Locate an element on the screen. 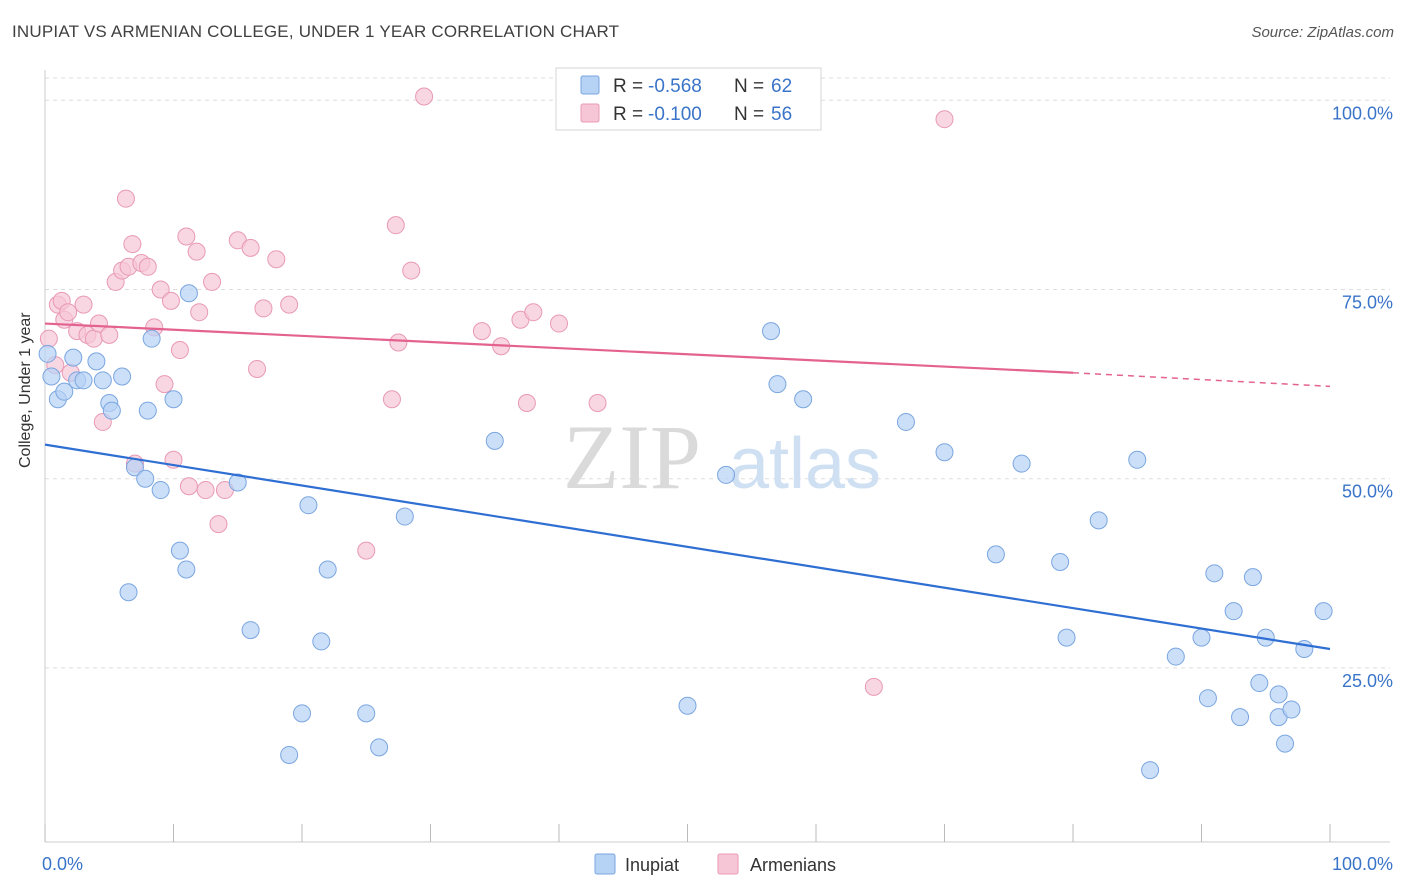 The image size is (1406, 892). watermark-zip: ZIP is located at coordinates (632, 457).